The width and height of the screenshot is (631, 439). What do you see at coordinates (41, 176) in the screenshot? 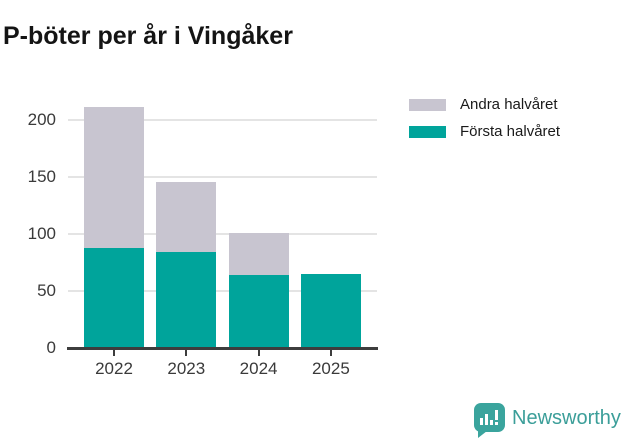
I see `y-axis-tick-label: 150` at bounding box center [41, 176].